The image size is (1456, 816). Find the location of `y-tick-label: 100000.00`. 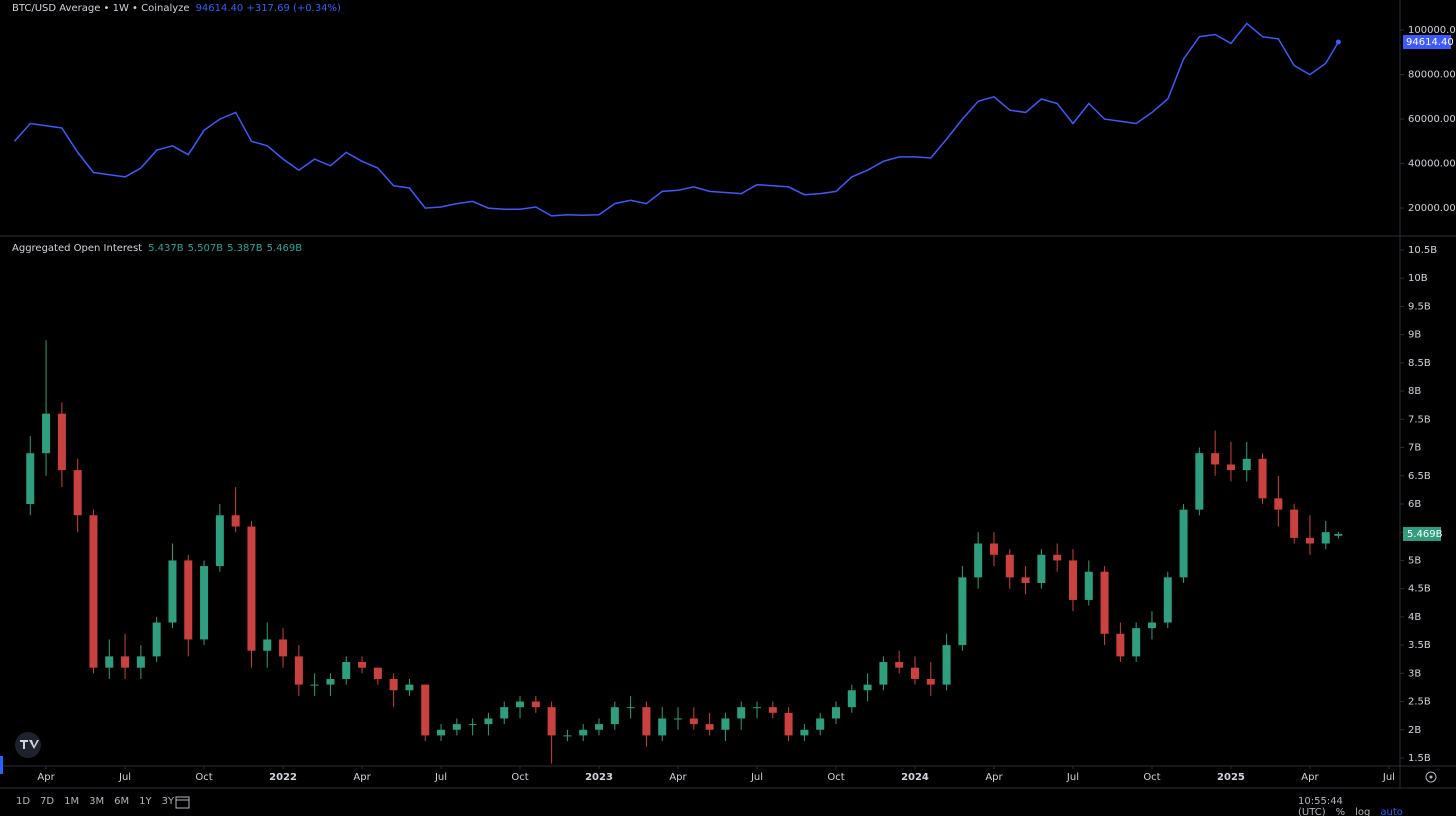

y-tick-label: 100000.00 is located at coordinates (1432, 30).